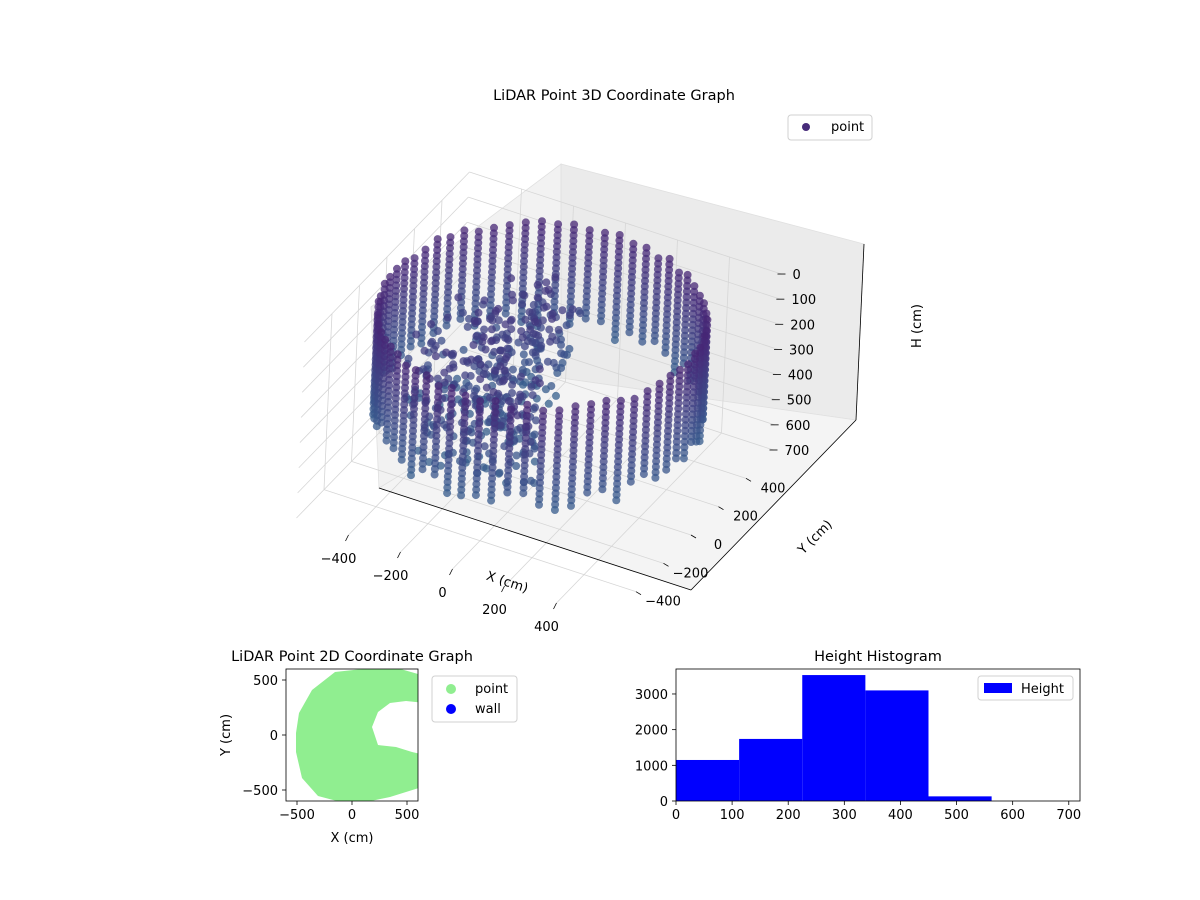  I want to click on x-tick-label-3d: −200, so click(391, 576).